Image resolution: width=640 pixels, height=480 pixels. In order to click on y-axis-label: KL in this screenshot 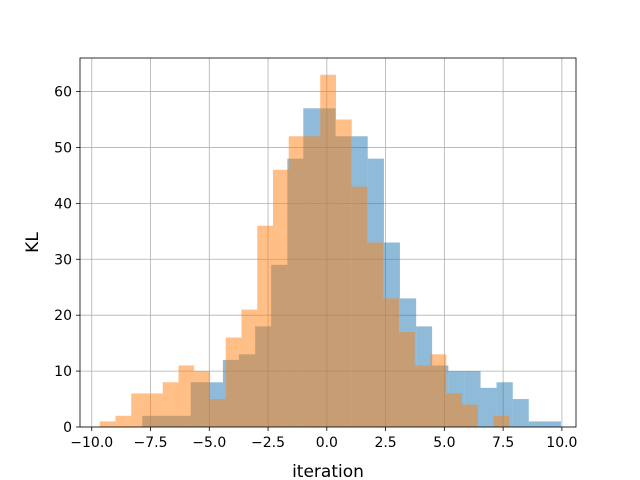, I will do `click(33, 242)`.